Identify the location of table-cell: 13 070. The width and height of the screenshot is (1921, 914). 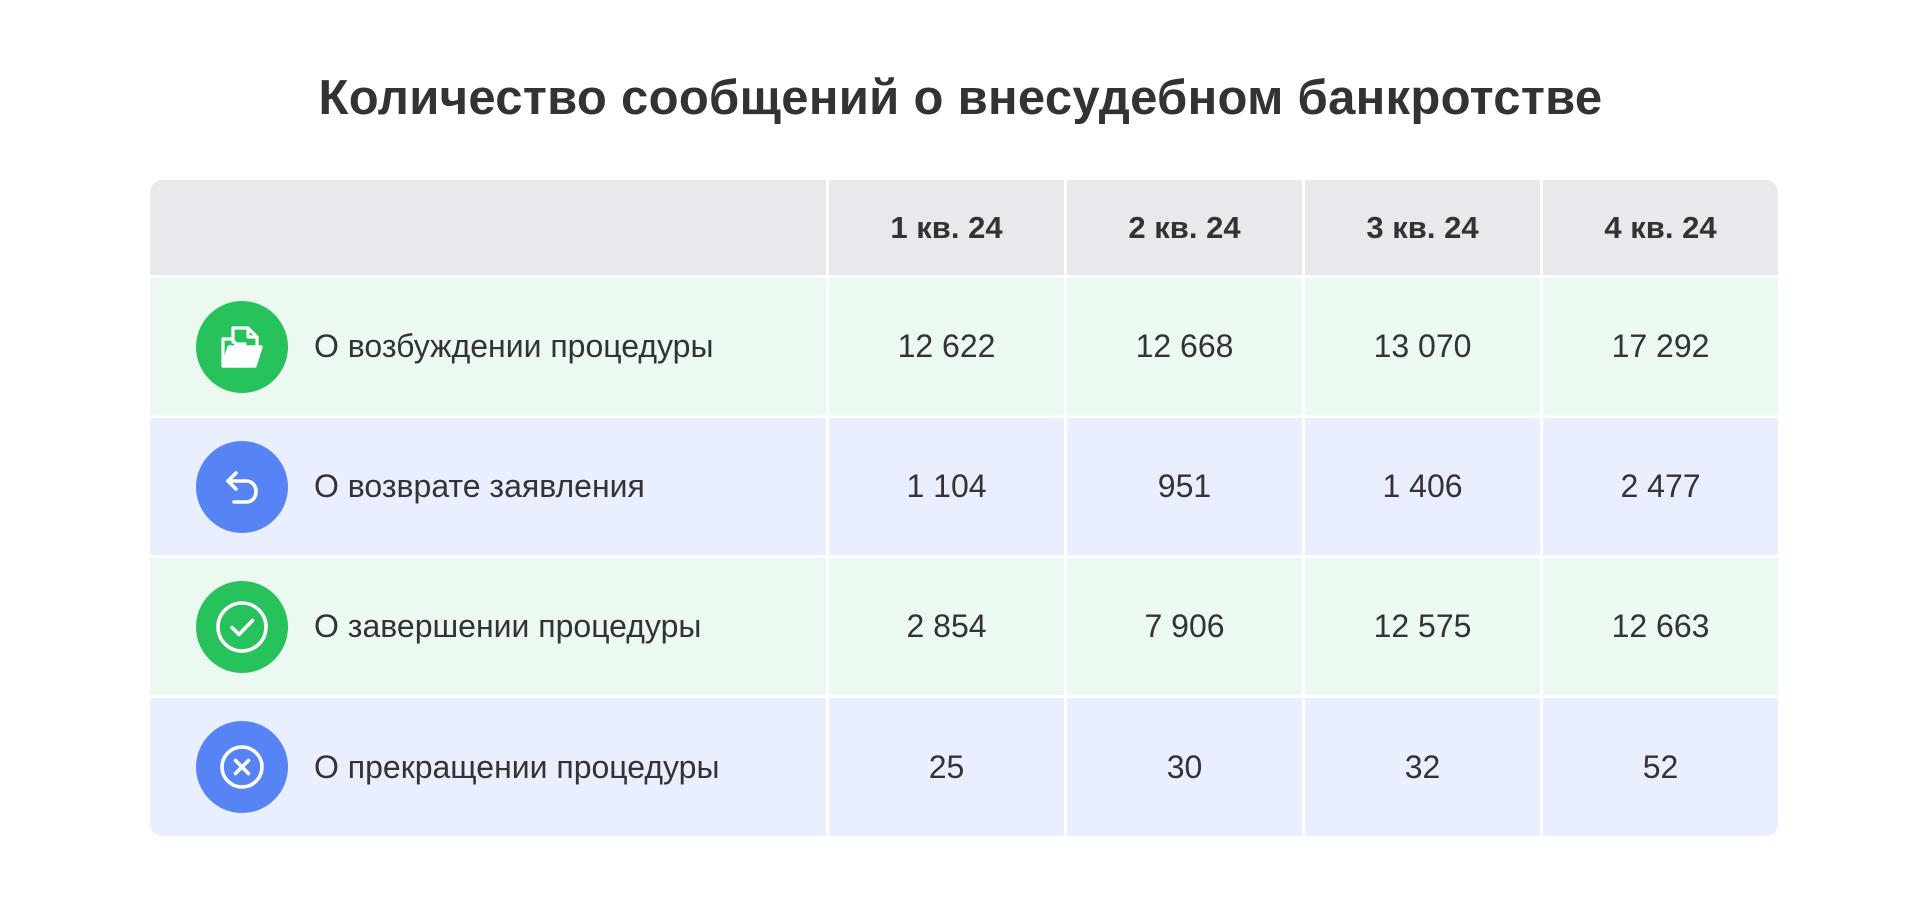
(1422, 346).